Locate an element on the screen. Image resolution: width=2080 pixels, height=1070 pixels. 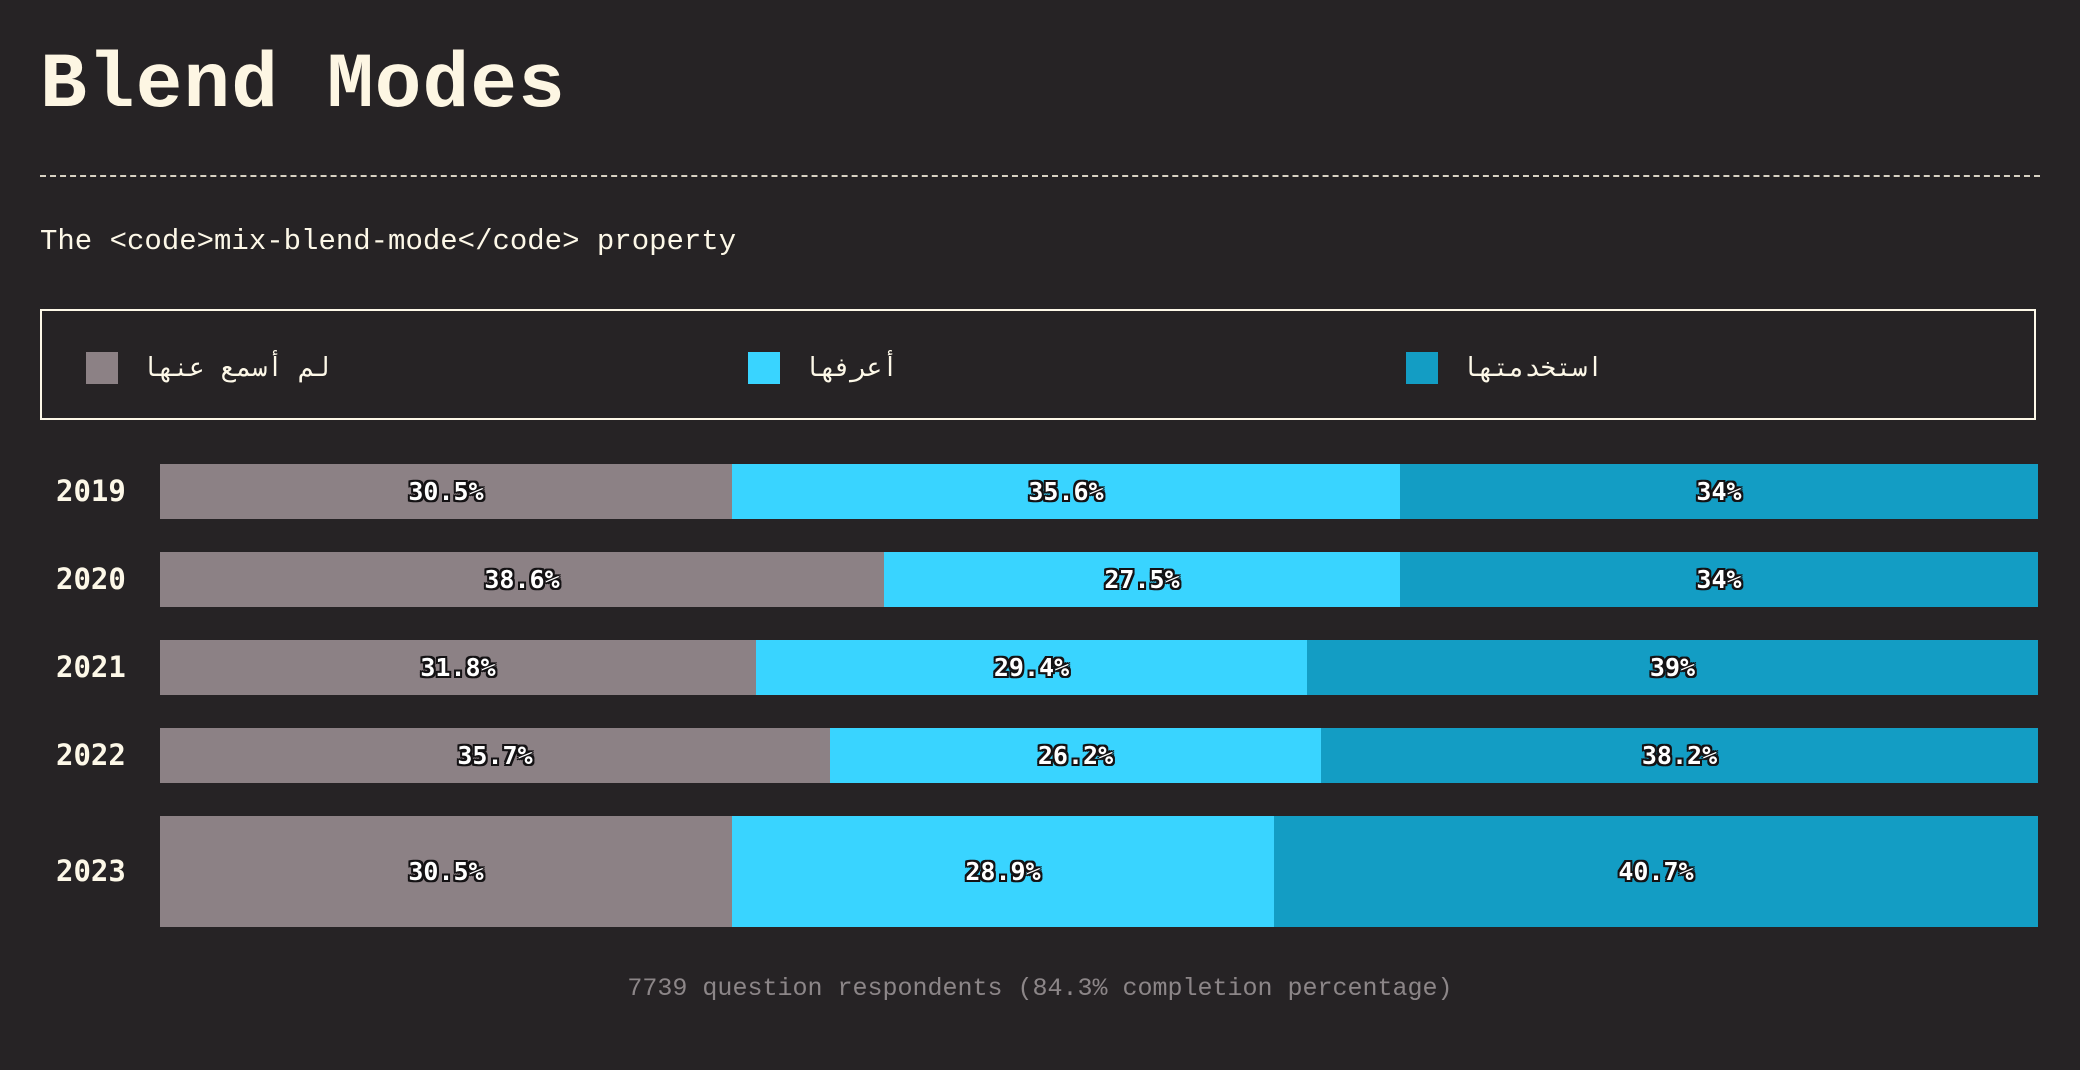
bar-row-2021: 2021 31.8% 29.4% 39% is located at coordinates (1040, 667).